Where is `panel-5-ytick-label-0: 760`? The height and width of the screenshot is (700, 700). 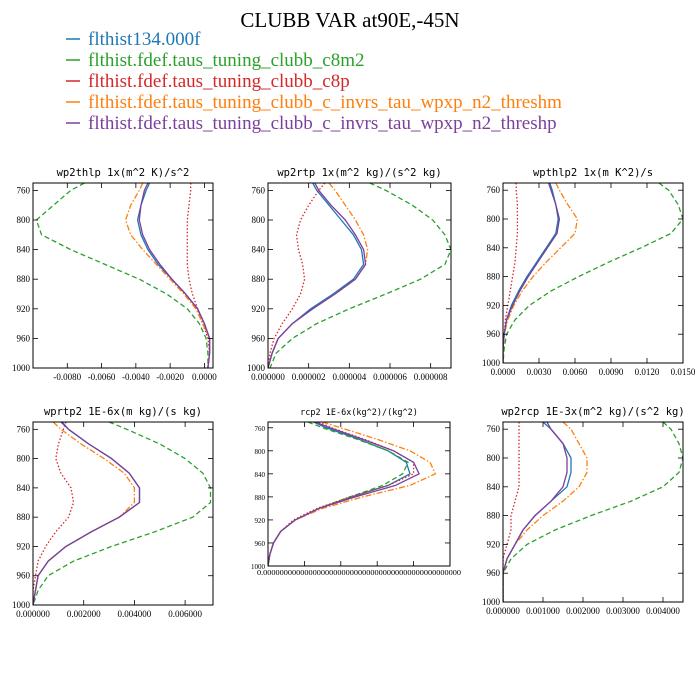
panel-5-ytick-label-0: 760 is located at coordinates (494, 429).